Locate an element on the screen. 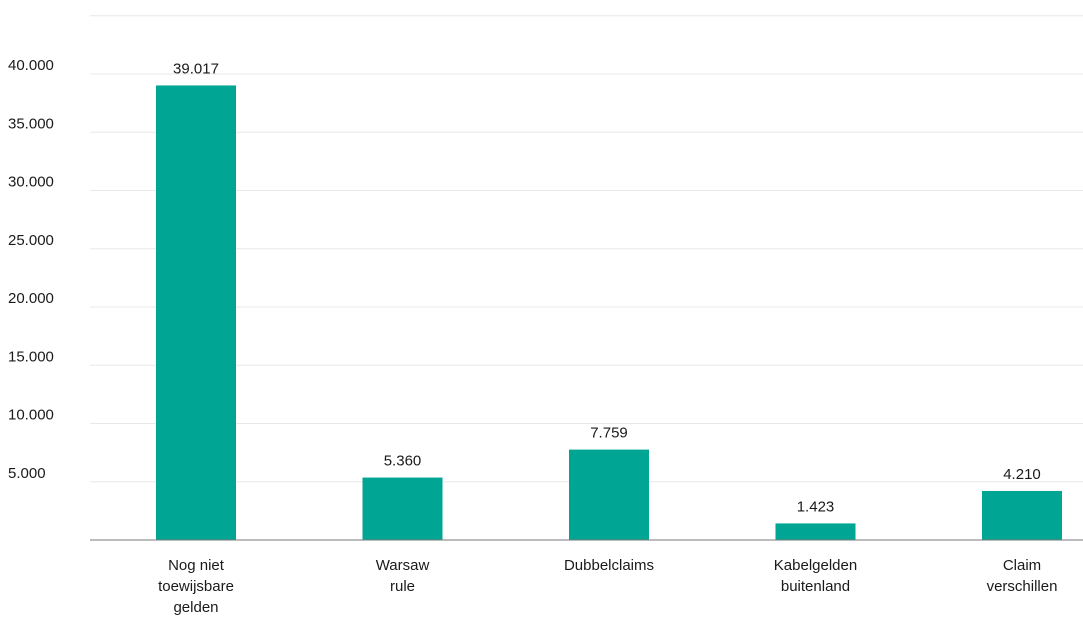 Image resolution: width=1083 pixels, height=621 pixels. y-tick-label: 40.000 is located at coordinates (31, 65).